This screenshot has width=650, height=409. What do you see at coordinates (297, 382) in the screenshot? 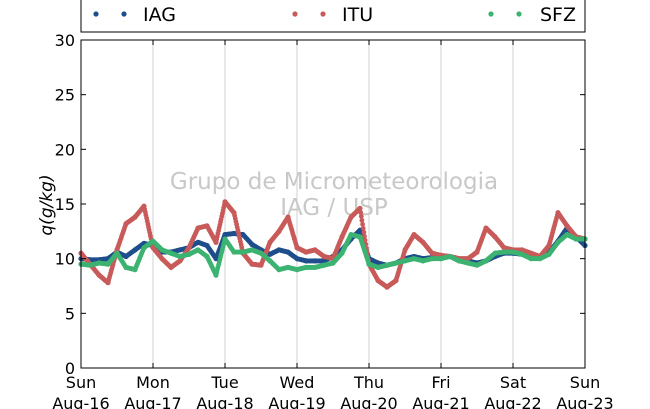
I see `x-tick-day-3: Wed` at bounding box center [297, 382].